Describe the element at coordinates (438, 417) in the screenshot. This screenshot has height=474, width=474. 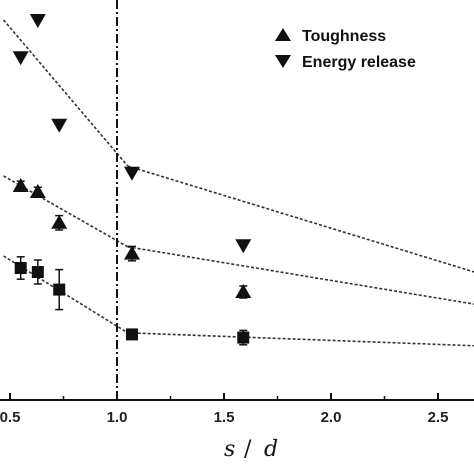
I see `x-tick-label: 2.5` at that location.